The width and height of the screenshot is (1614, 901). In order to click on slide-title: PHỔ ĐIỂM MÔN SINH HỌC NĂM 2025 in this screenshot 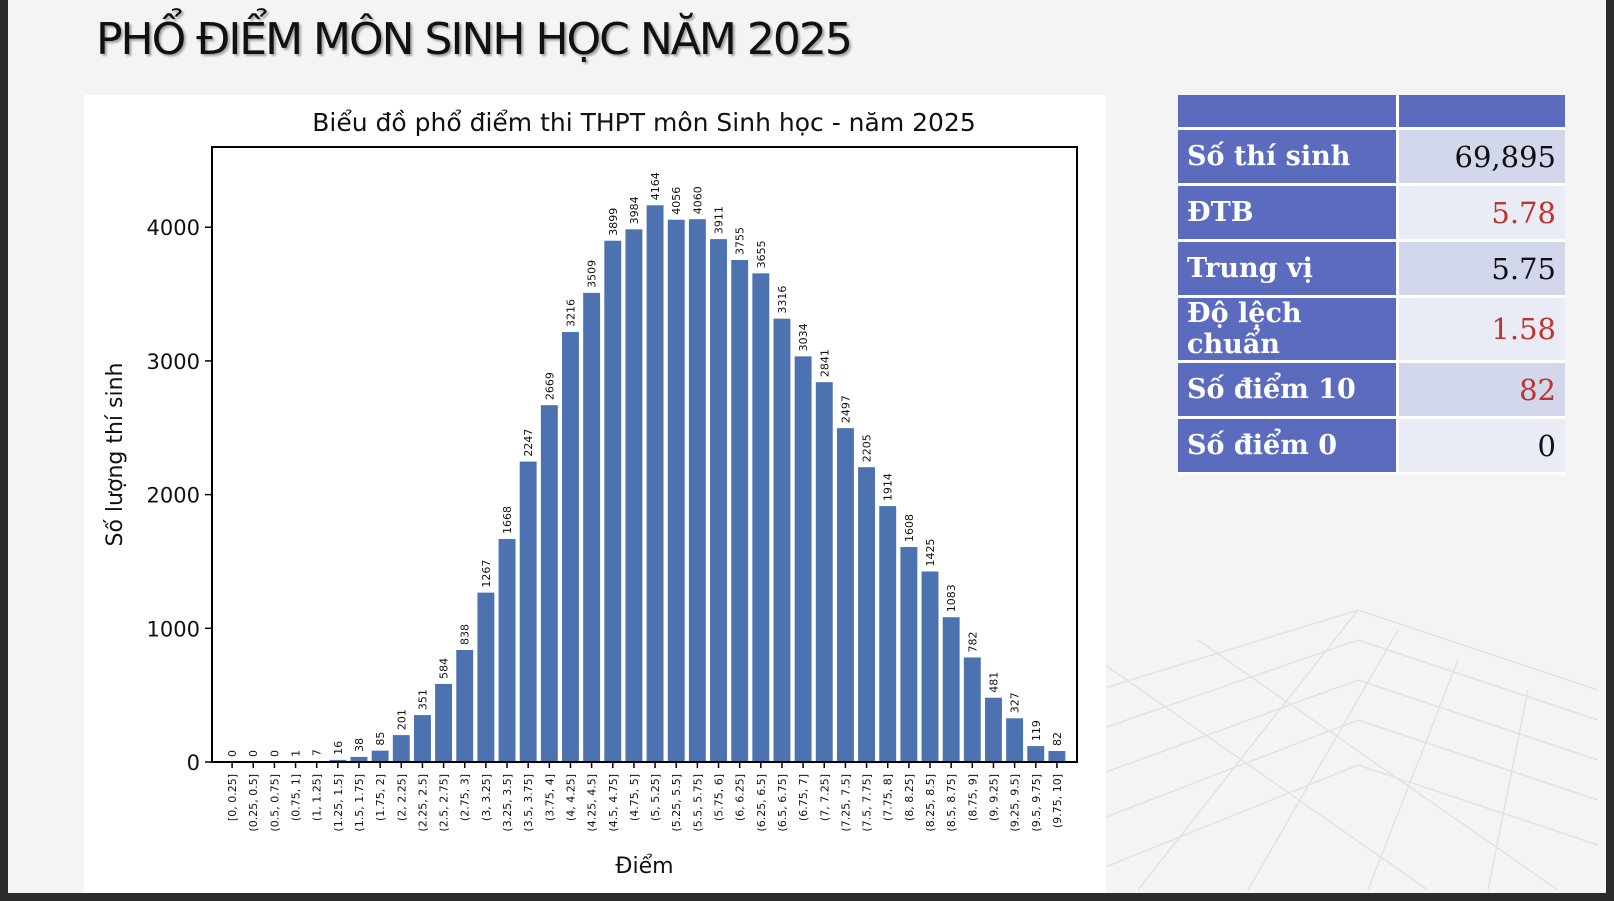, I will do `click(474, 39)`.